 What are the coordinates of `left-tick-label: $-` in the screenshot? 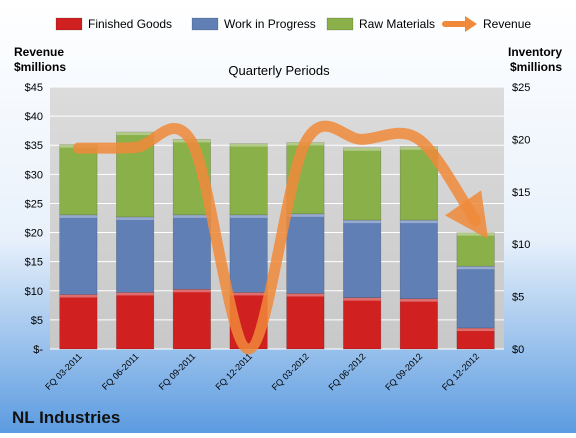 It's located at (38, 350).